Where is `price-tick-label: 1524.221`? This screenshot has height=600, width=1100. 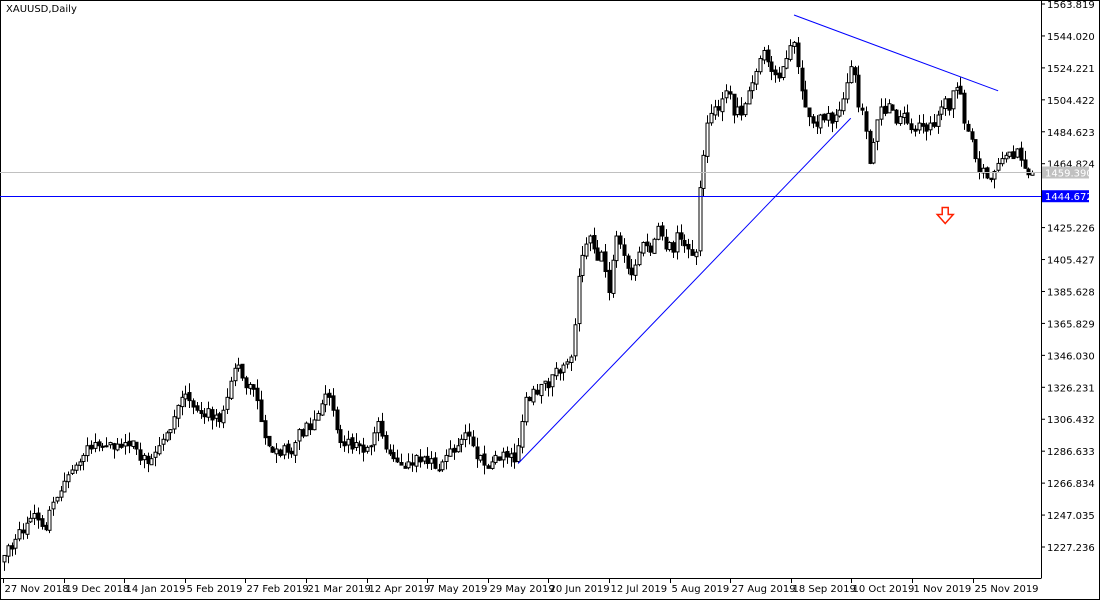
price-tick-label: 1524.221 is located at coordinates (1071, 69).